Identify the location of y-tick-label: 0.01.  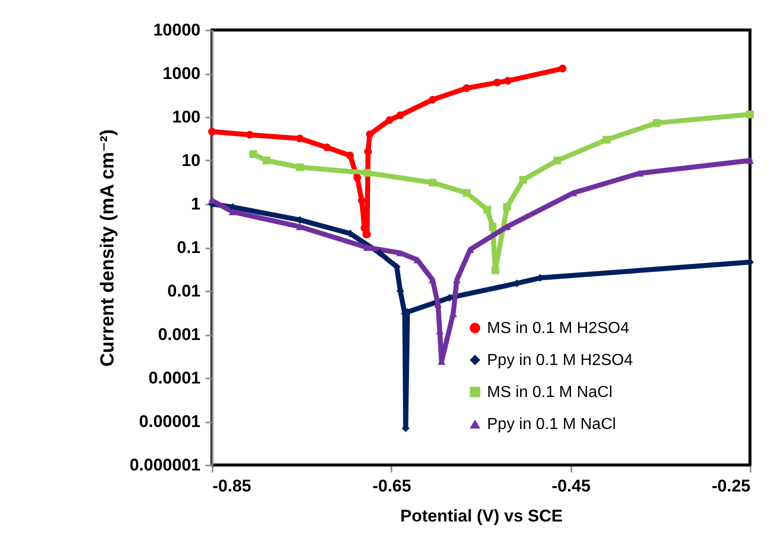
(183, 291).